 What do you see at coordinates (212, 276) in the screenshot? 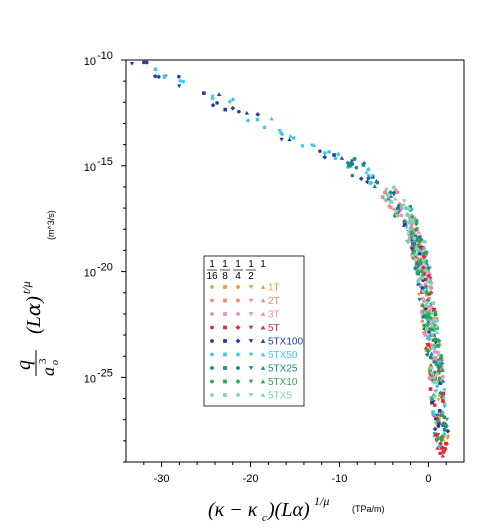
I see `legend-frac-den-0: 16` at bounding box center [212, 276].